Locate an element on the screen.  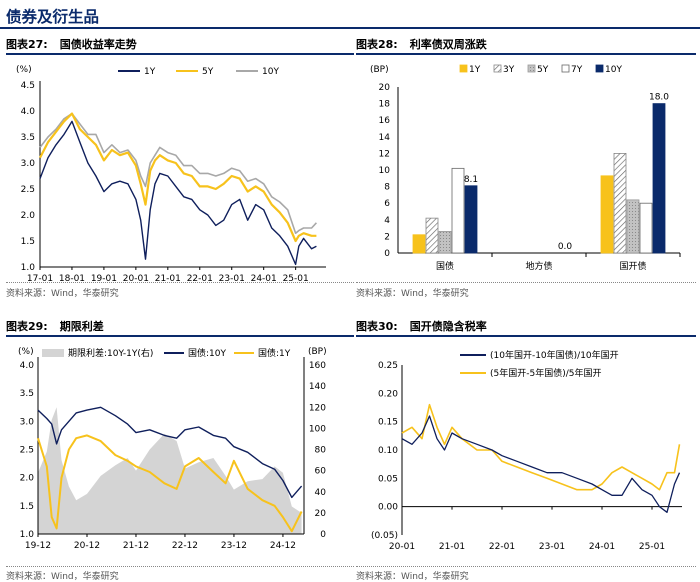
y-tick-label: 0.20 is located at coordinates (388, 394).